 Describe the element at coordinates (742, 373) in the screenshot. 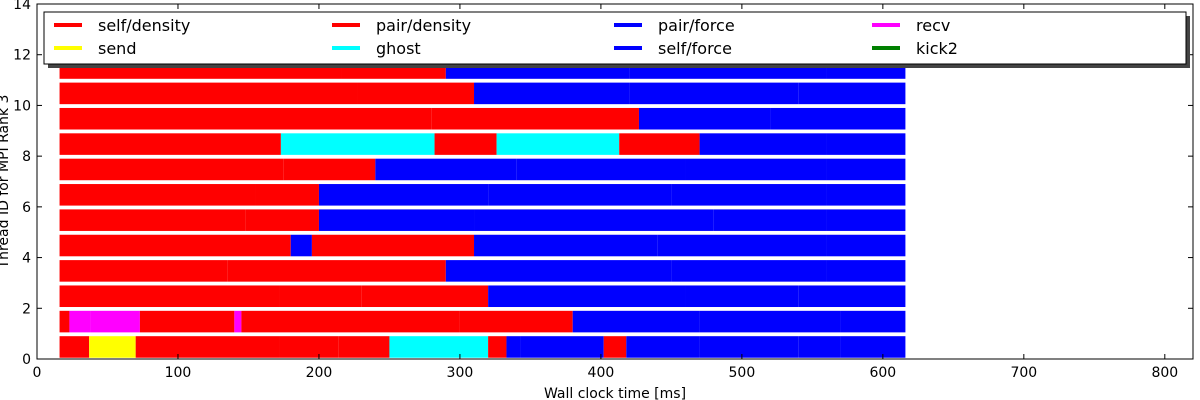

I see `x-tick-label: 500` at that location.